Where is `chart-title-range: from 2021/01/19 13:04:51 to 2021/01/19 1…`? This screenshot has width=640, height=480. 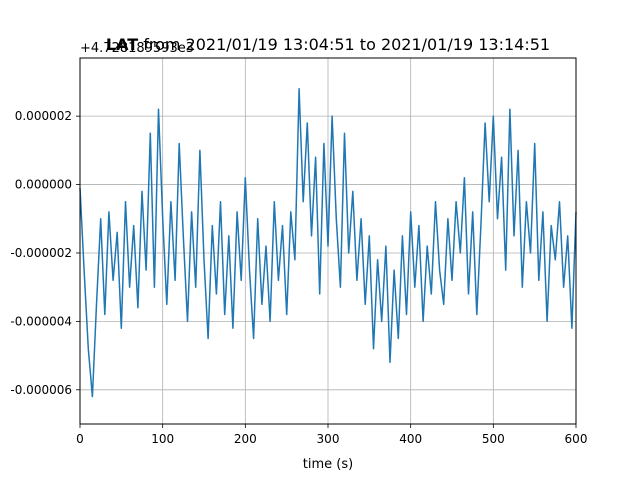
chart-title-range: from 2021/01/19 13:04:51 to 2021/01/19 1… is located at coordinates (344, 44).